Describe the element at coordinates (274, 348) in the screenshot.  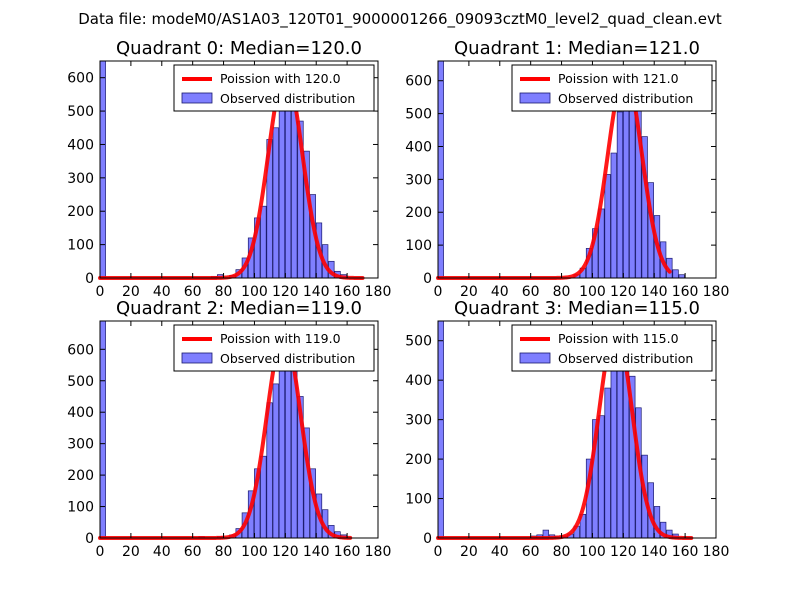
I see `legend: Poission with 119.0 Observed distribution` at that location.